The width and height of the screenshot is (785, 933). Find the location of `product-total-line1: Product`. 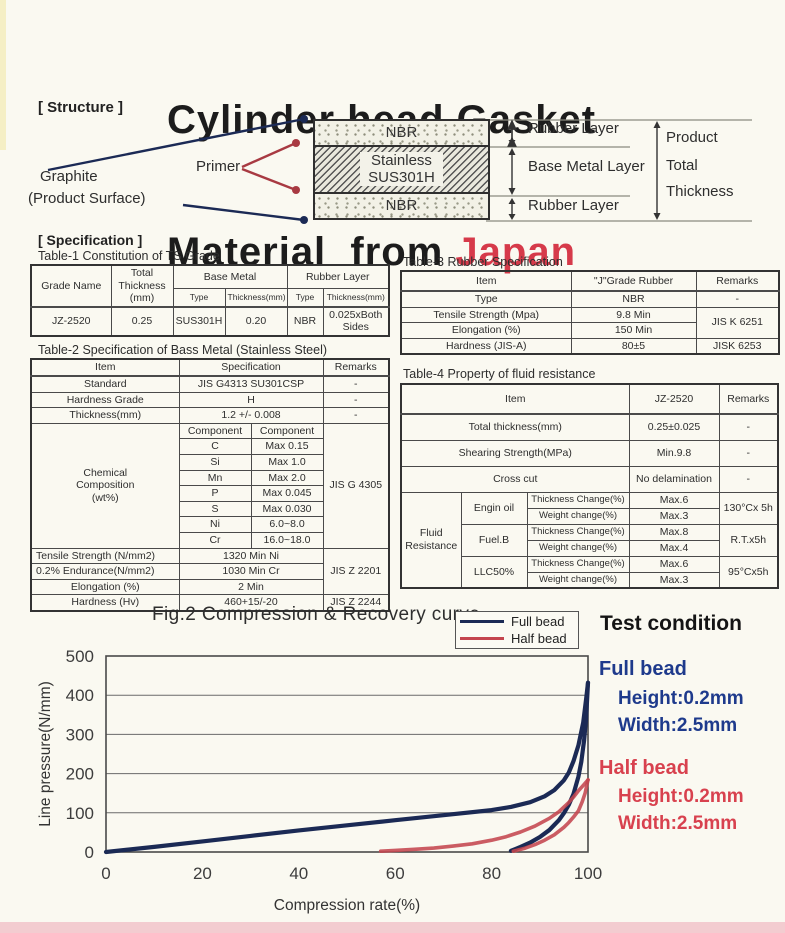

product-total-line1: Product is located at coordinates (692, 137).